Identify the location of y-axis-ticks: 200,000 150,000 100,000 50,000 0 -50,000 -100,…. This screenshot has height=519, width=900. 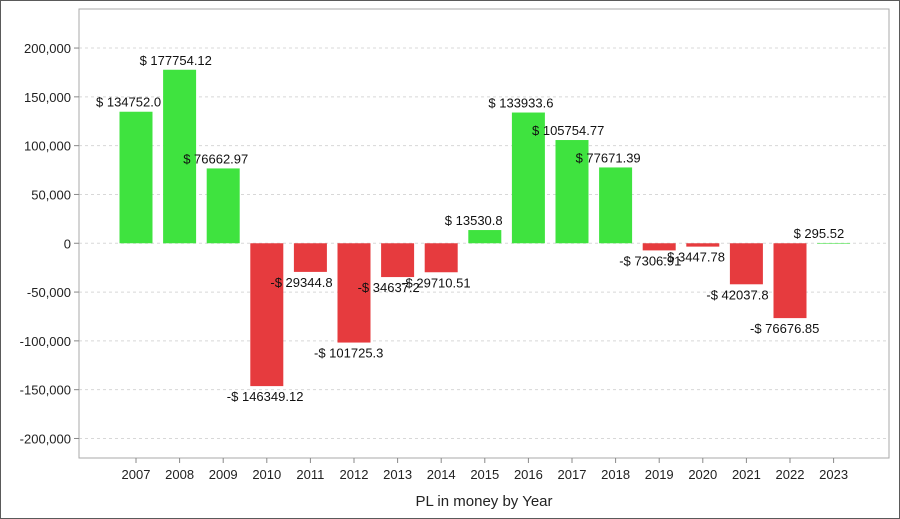
(49, 243).